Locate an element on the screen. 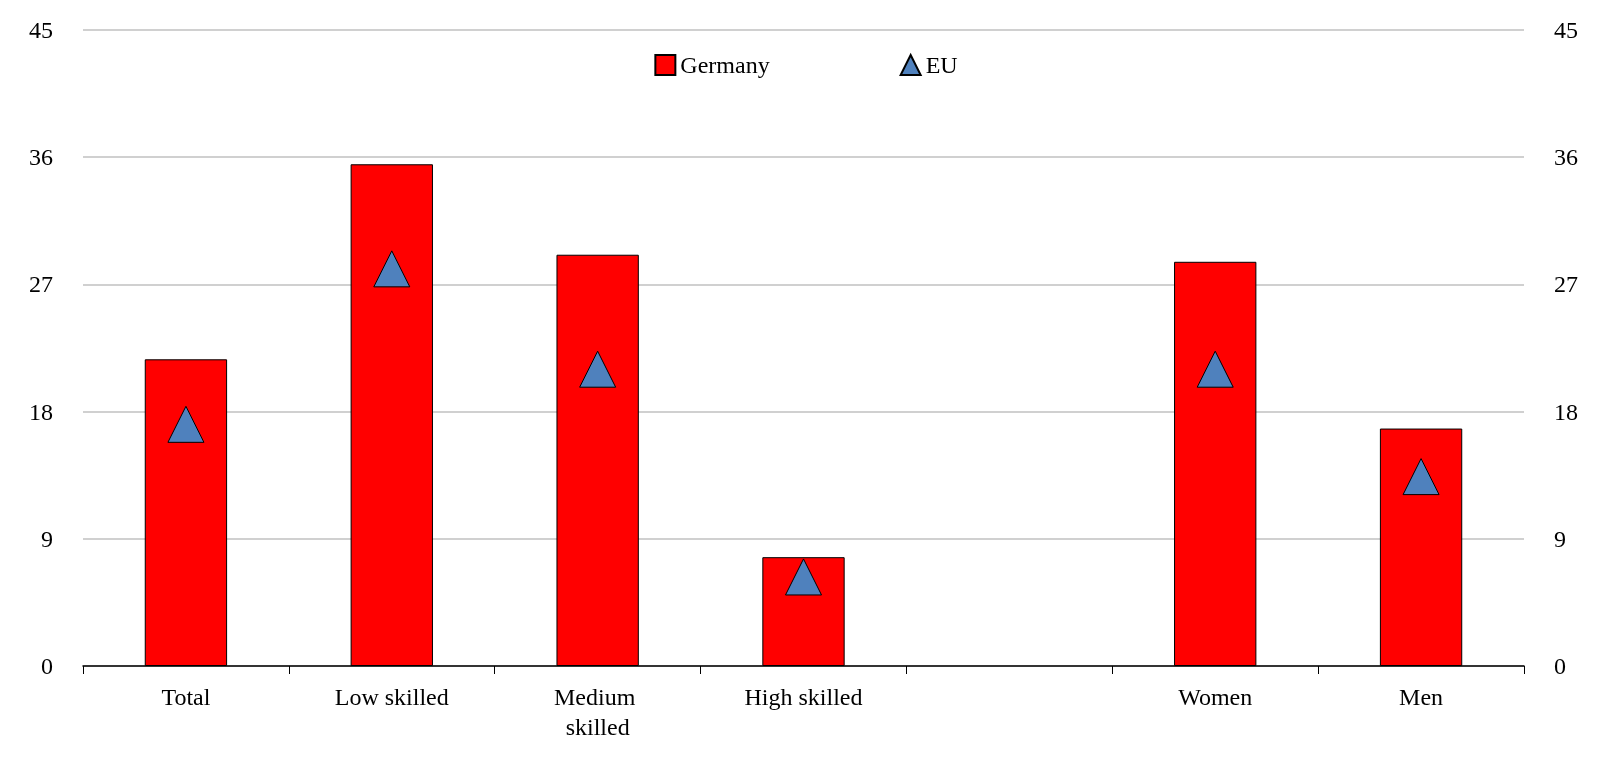 The height and width of the screenshot is (759, 1612). legend-label: EU is located at coordinates (941, 65).